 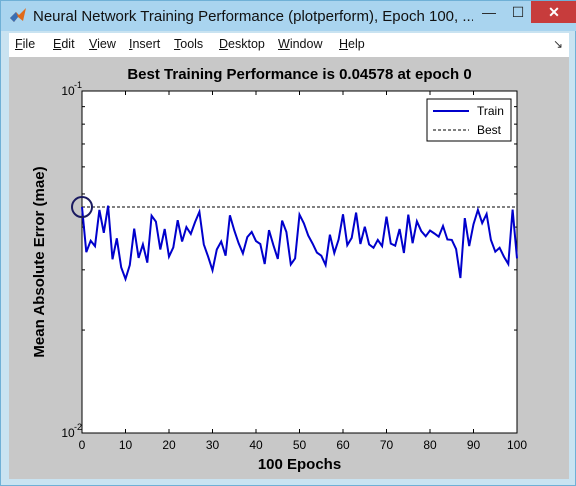 What do you see at coordinates (169, 445) in the screenshot?
I see `x-tick-label: 20` at bounding box center [169, 445].